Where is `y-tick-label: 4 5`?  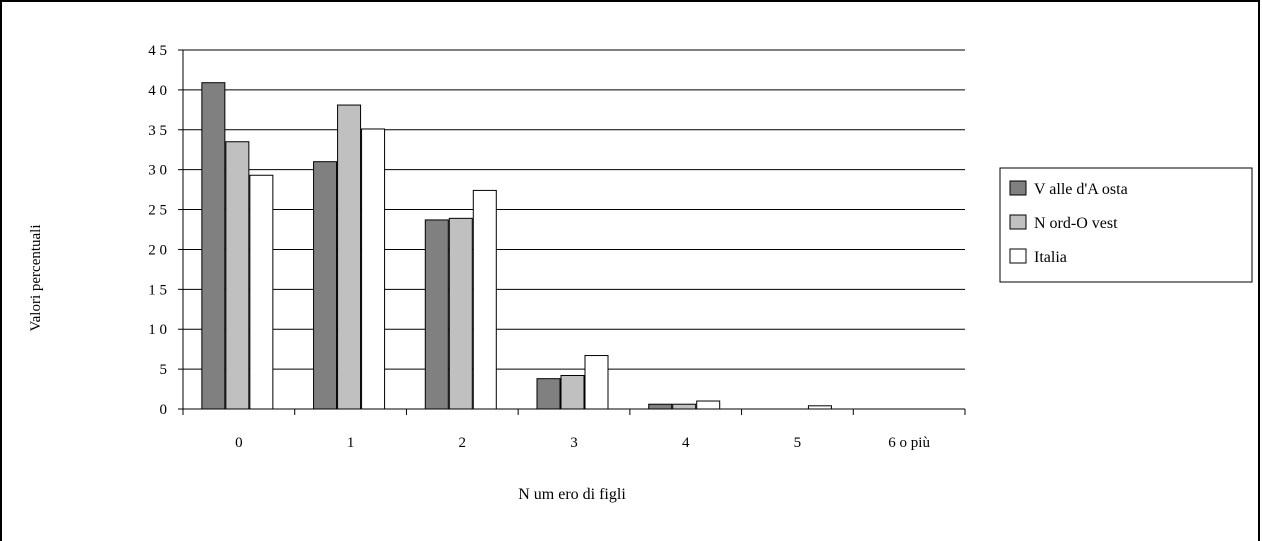 y-tick-label: 4 5 is located at coordinates (157, 51).